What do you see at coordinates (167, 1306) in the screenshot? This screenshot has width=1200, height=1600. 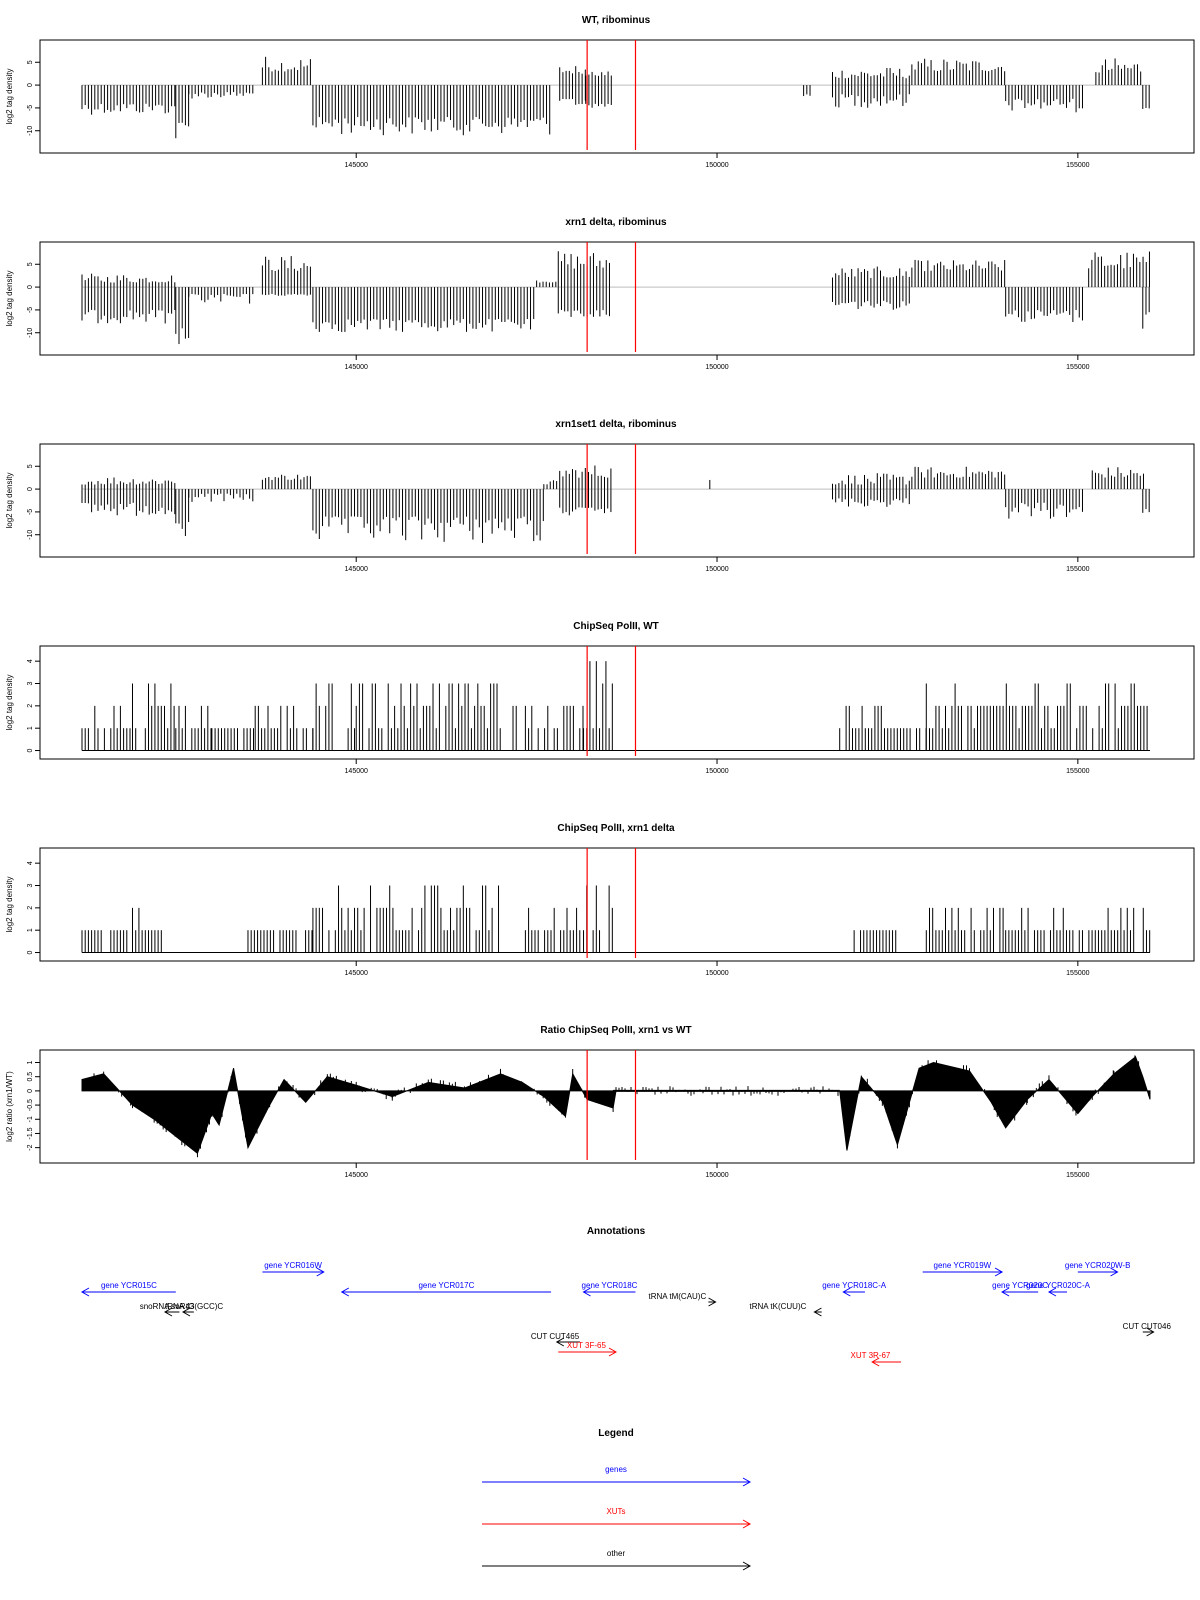 I see `other-label: snoRNA snR43` at bounding box center [167, 1306].